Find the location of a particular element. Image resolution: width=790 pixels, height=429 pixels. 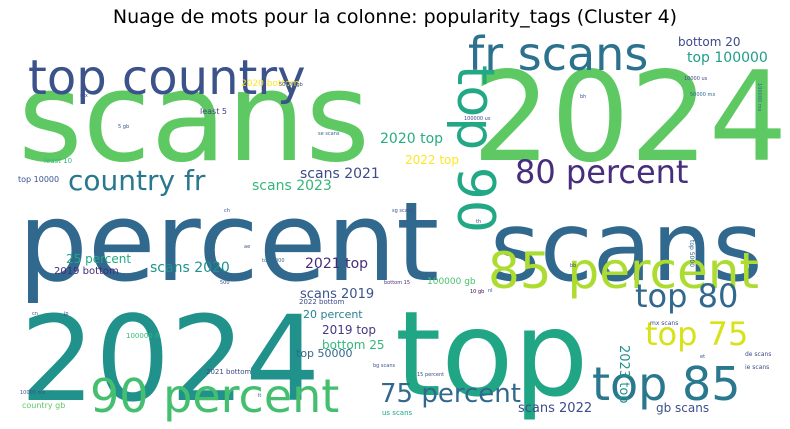

cloud-word: 2022 top is located at coordinates (432, 160).